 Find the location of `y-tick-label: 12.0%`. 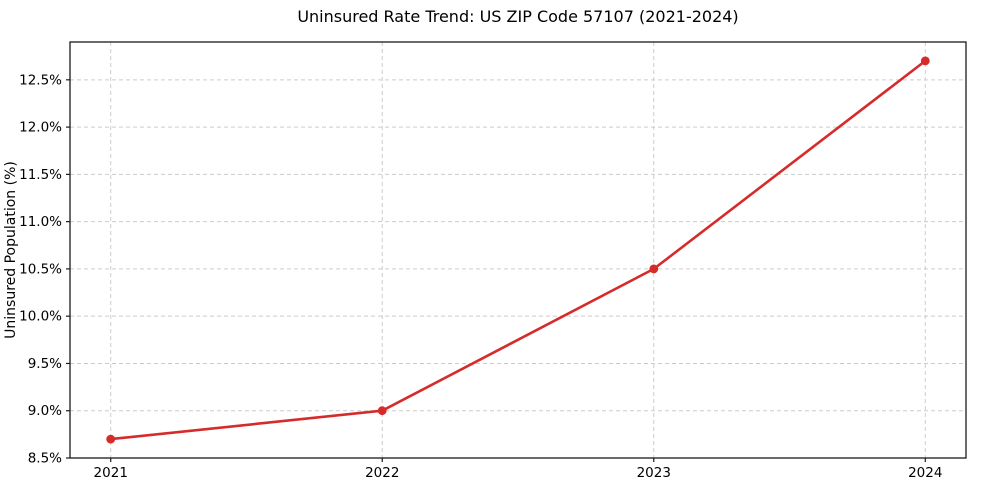

y-tick-label: 12.0% is located at coordinates (40, 128).